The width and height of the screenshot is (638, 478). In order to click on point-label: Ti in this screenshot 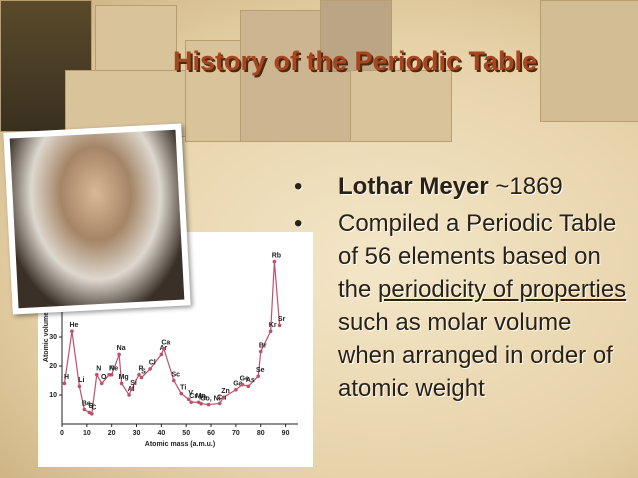, I will do `click(183, 387)`.